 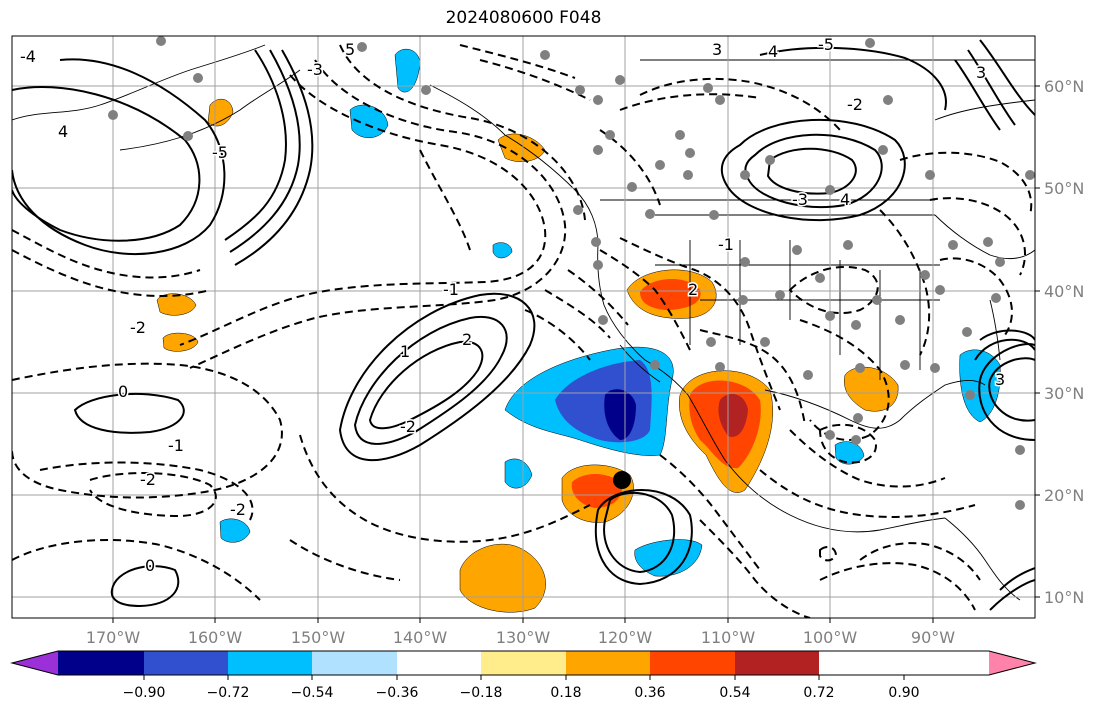 I want to click on lon-label: 120°W, so click(x=625, y=637).